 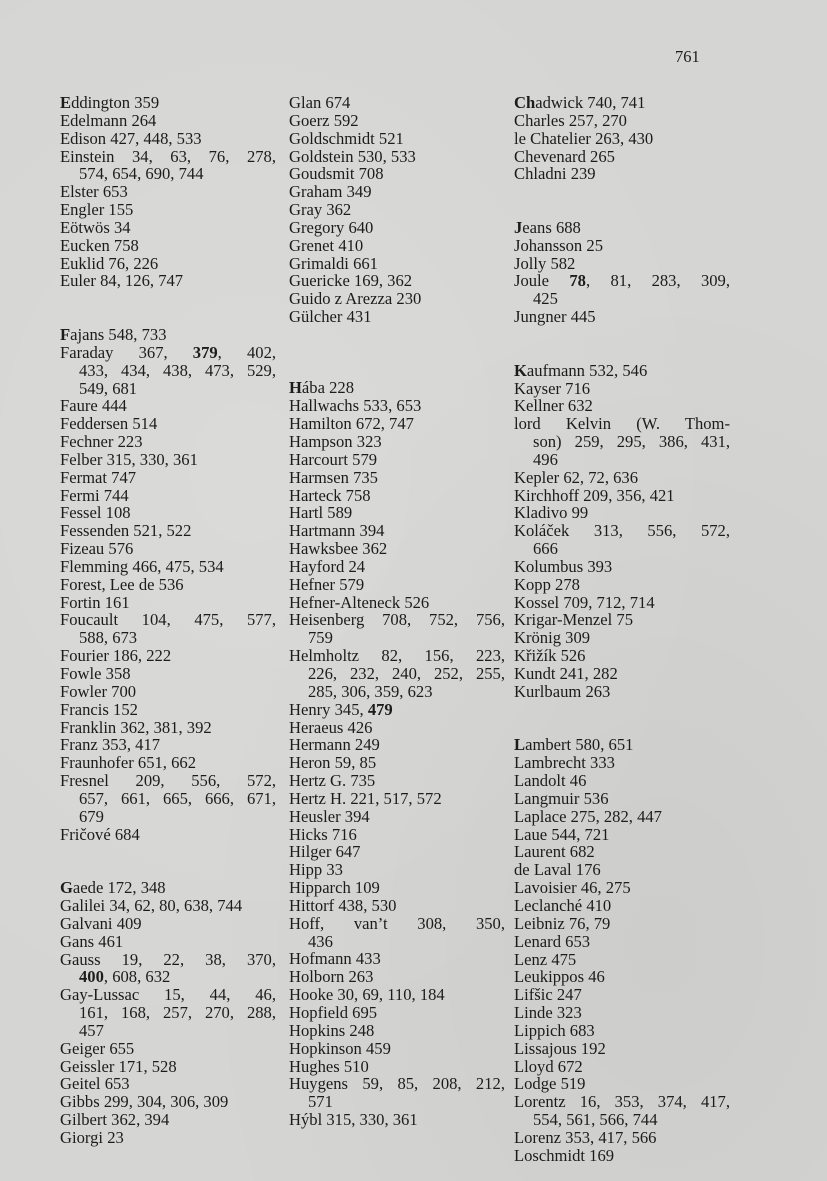 I want to click on index-entry-line: Laurent 682, so click(x=554, y=852).